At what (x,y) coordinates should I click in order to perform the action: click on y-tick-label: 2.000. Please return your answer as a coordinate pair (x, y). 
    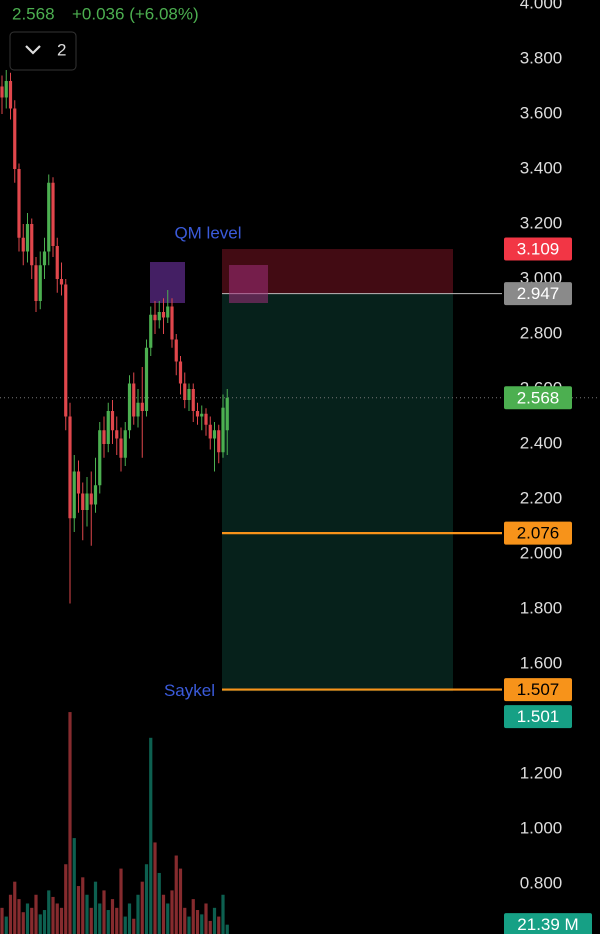
    Looking at the image, I should click on (541, 552).